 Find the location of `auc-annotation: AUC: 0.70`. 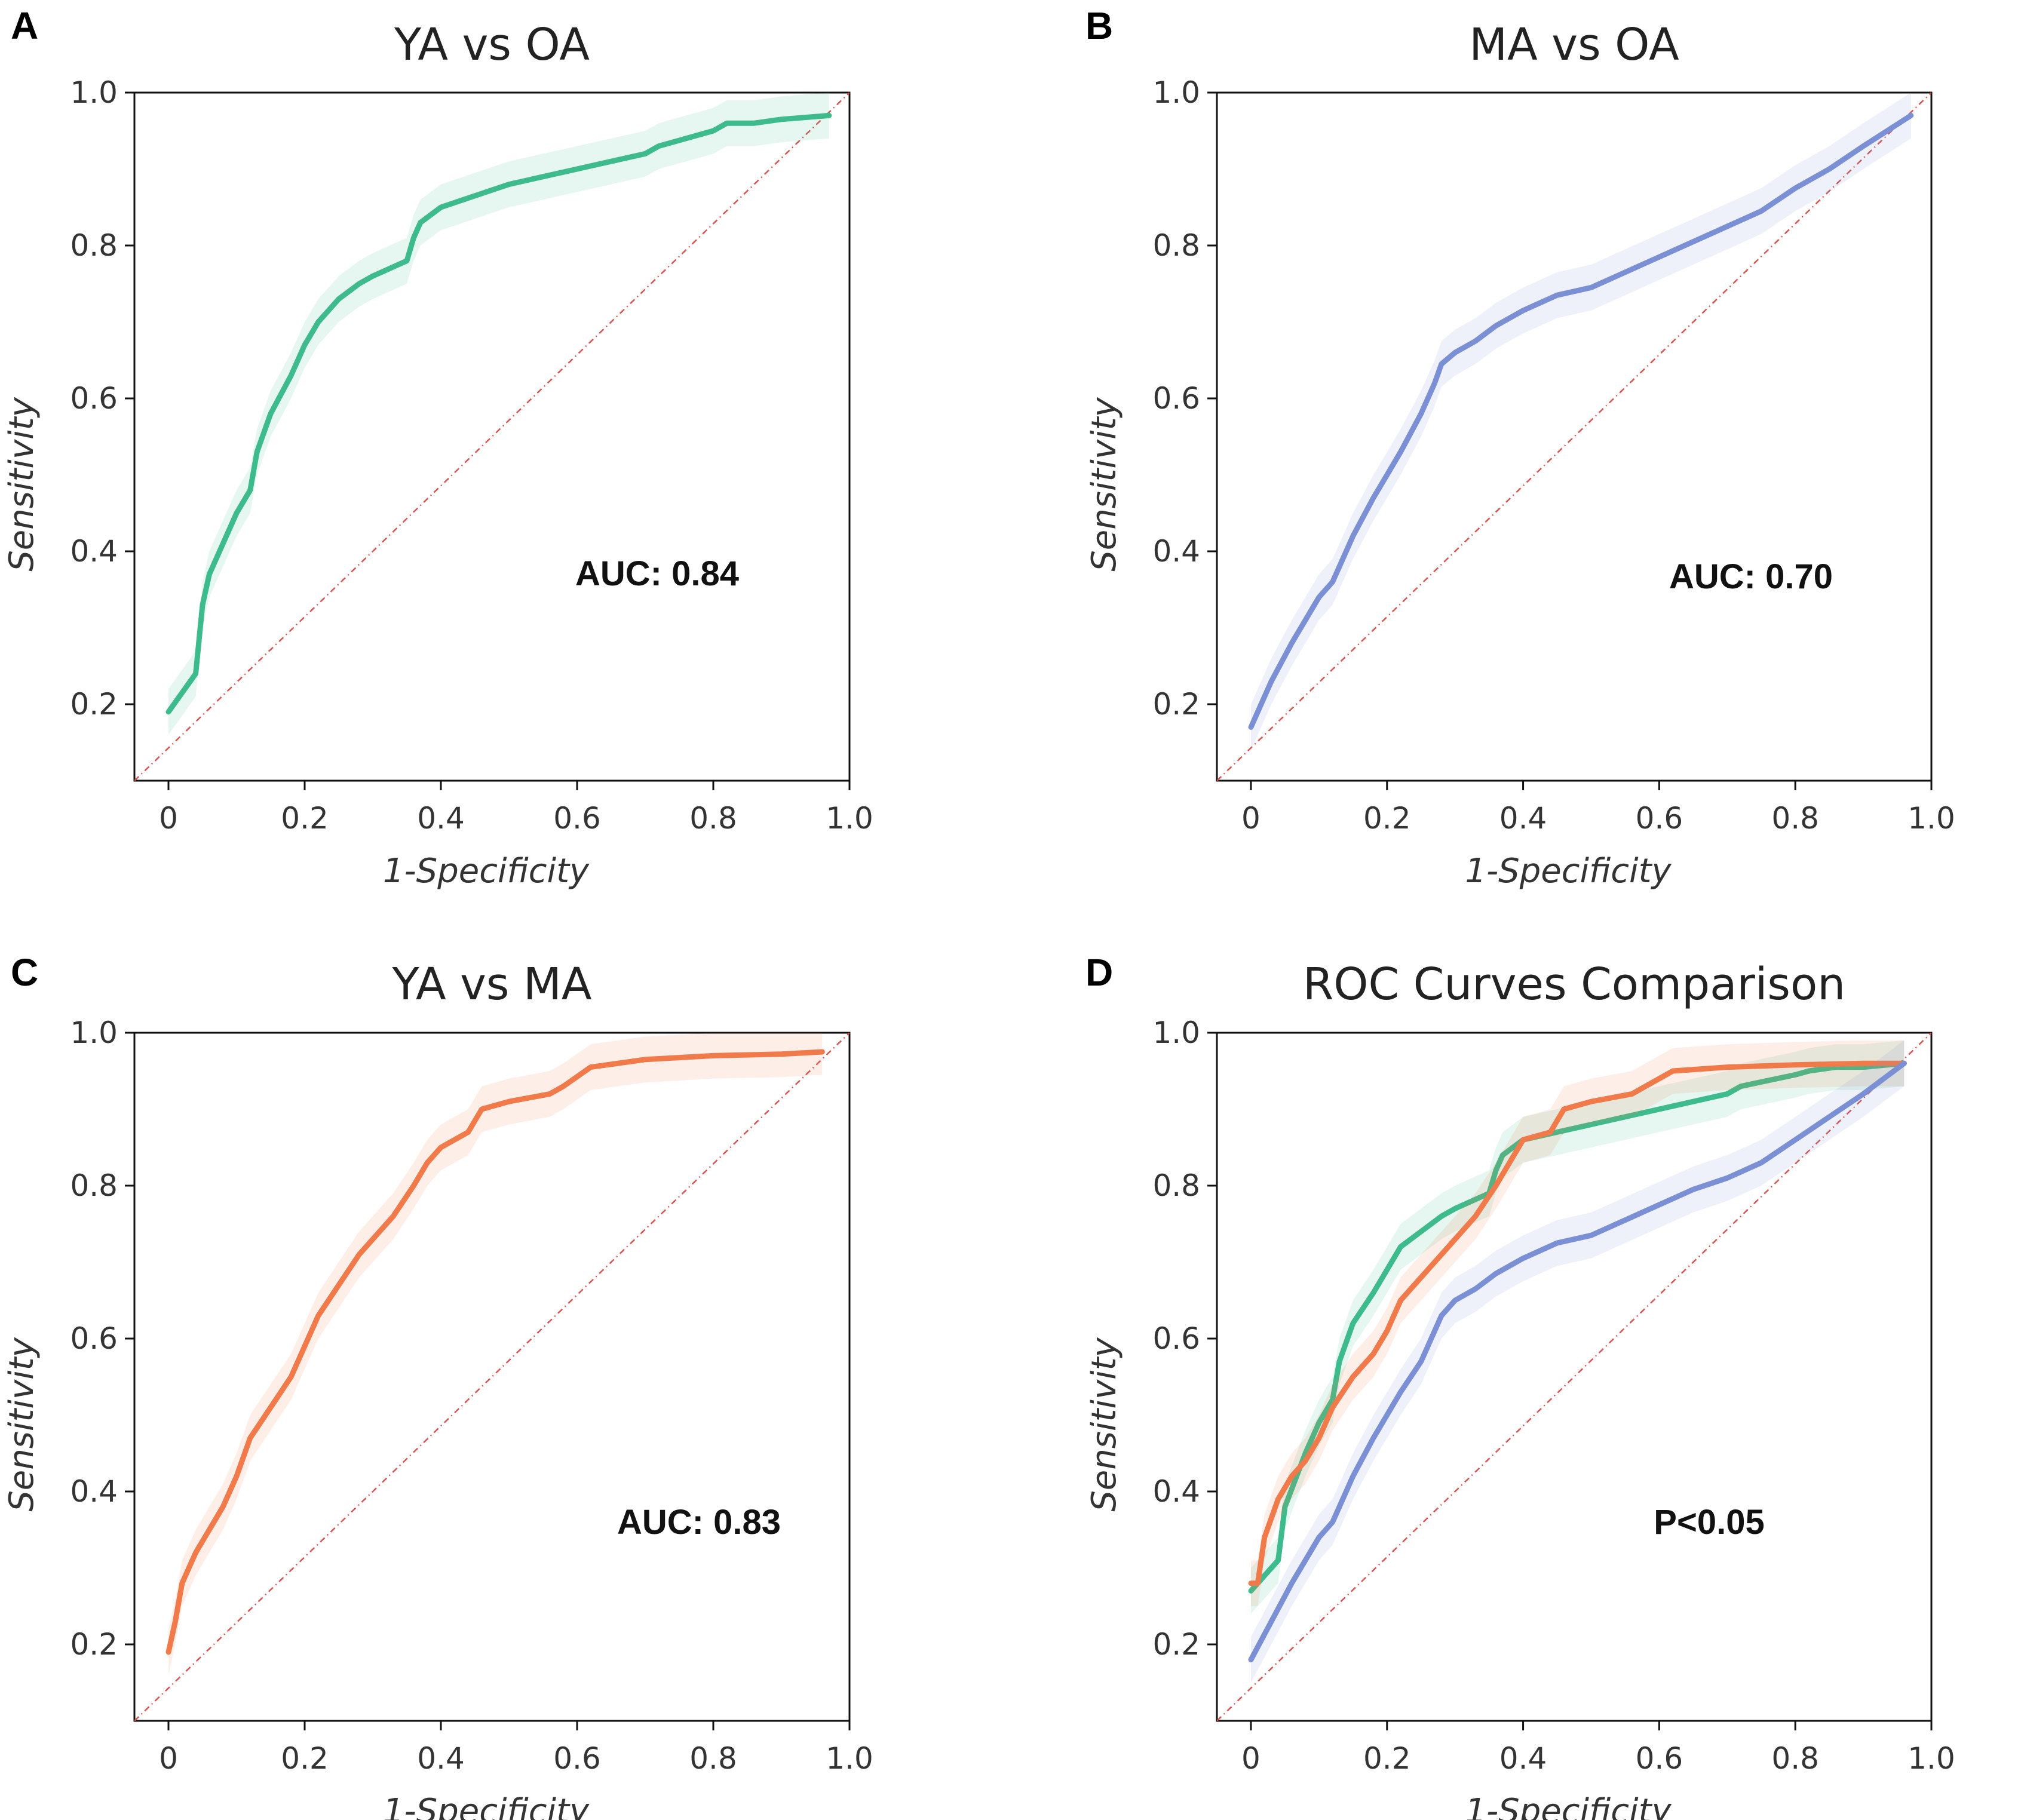

auc-annotation: AUC: 0.70 is located at coordinates (1751, 576).